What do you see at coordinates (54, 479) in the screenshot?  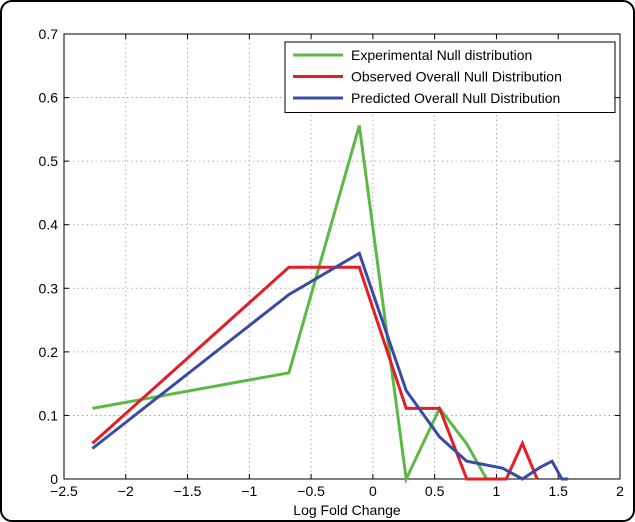 I see `y-tick-label: 0` at bounding box center [54, 479].